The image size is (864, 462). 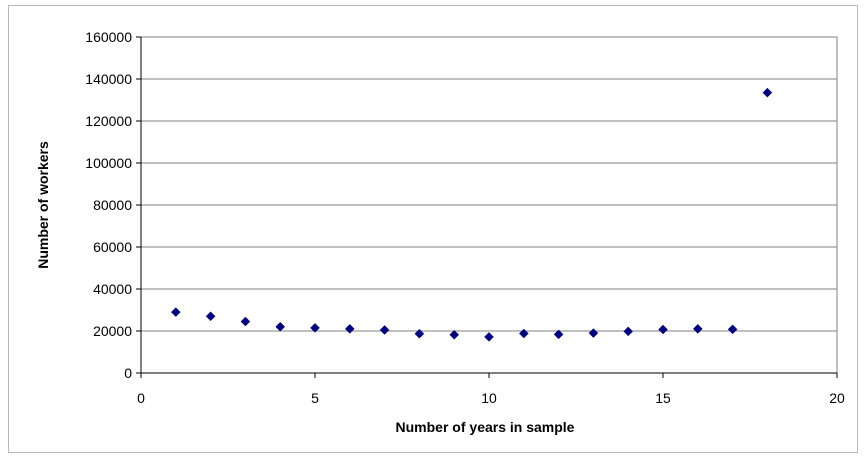 I want to click on x-tick-labels: 0 5 10 15 20, so click(x=491, y=398).